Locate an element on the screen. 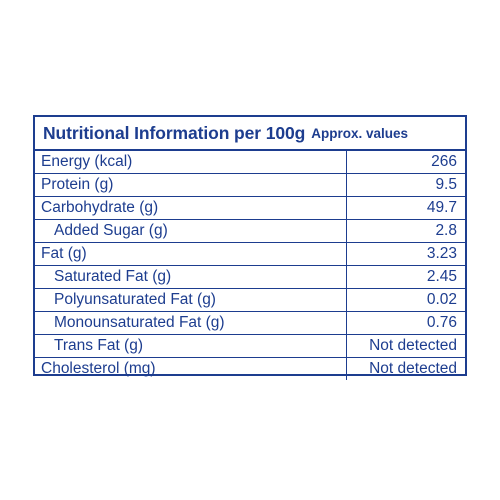 This screenshot has width=500, height=500. nutrient-value: 266 is located at coordinates (444, 161).